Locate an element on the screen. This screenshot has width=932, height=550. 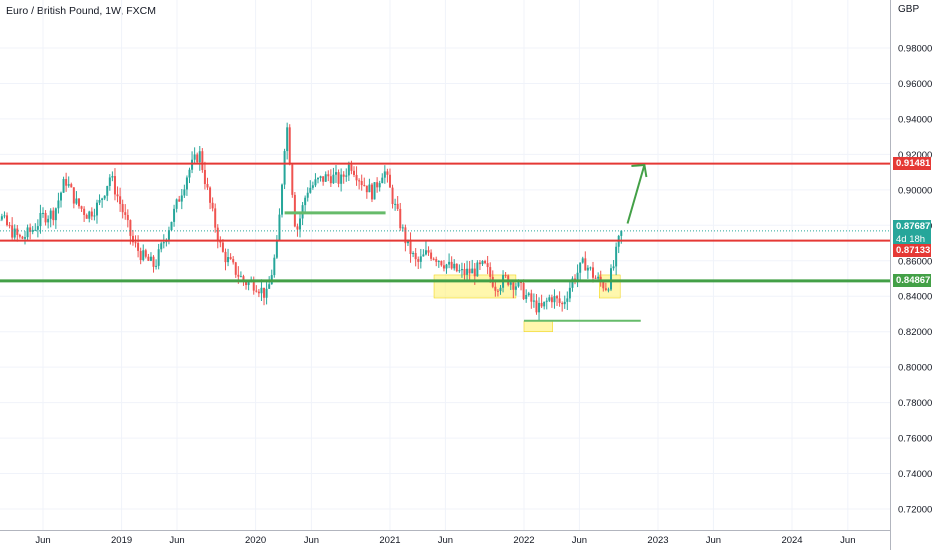
x-tick-label: 2021 is located at coordinates (389, 540).